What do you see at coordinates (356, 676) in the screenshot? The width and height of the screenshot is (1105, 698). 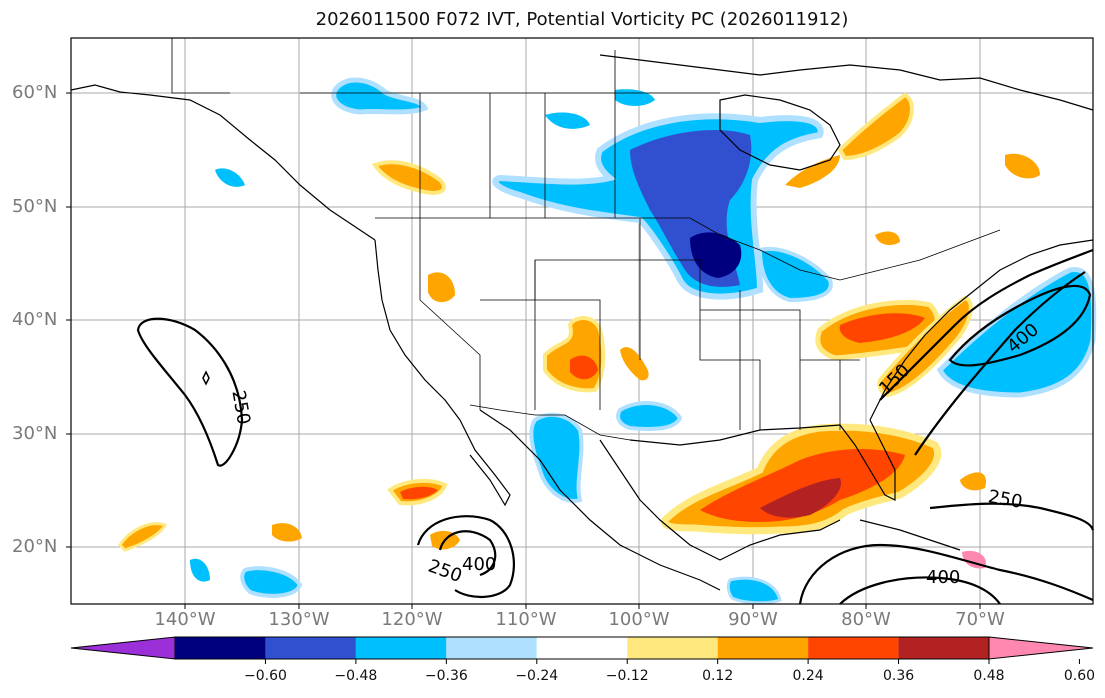 I see `colorbar-tick-label: −0.48` at bounding box center [356, 676].